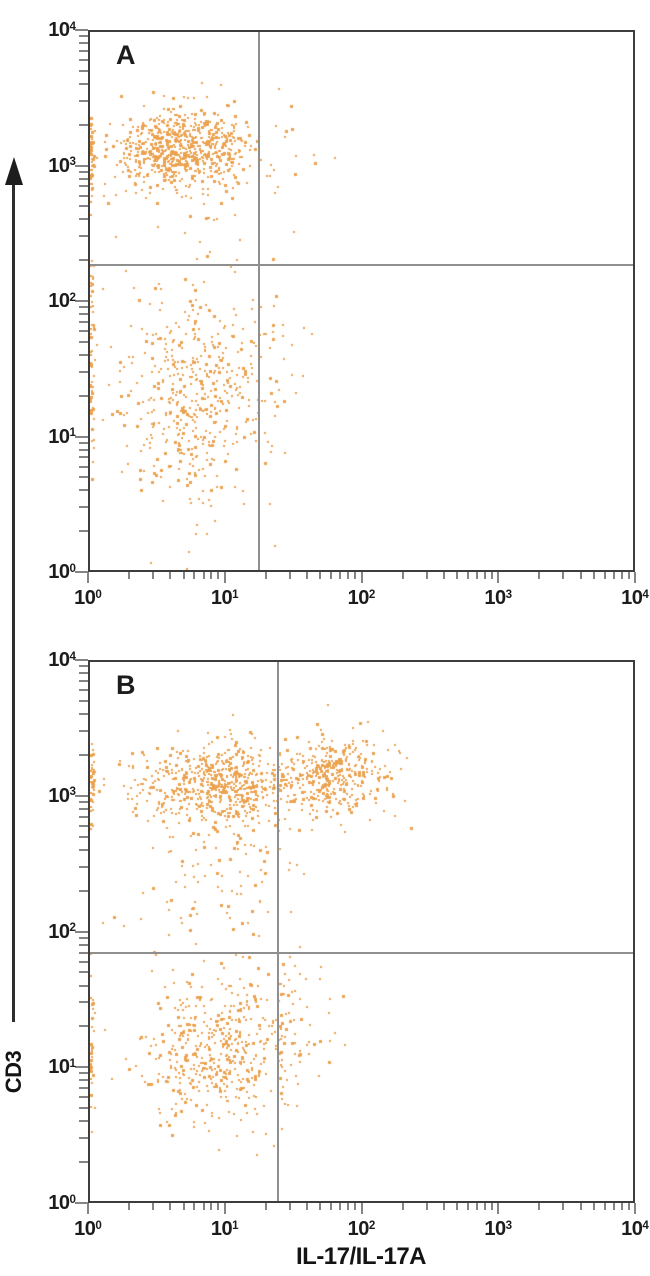  What do you see at coordinates (62, 660) in the screenshot?
I see `panel-b-y-axis-tick-label: 10⁴` at bounding box center [62, 660].